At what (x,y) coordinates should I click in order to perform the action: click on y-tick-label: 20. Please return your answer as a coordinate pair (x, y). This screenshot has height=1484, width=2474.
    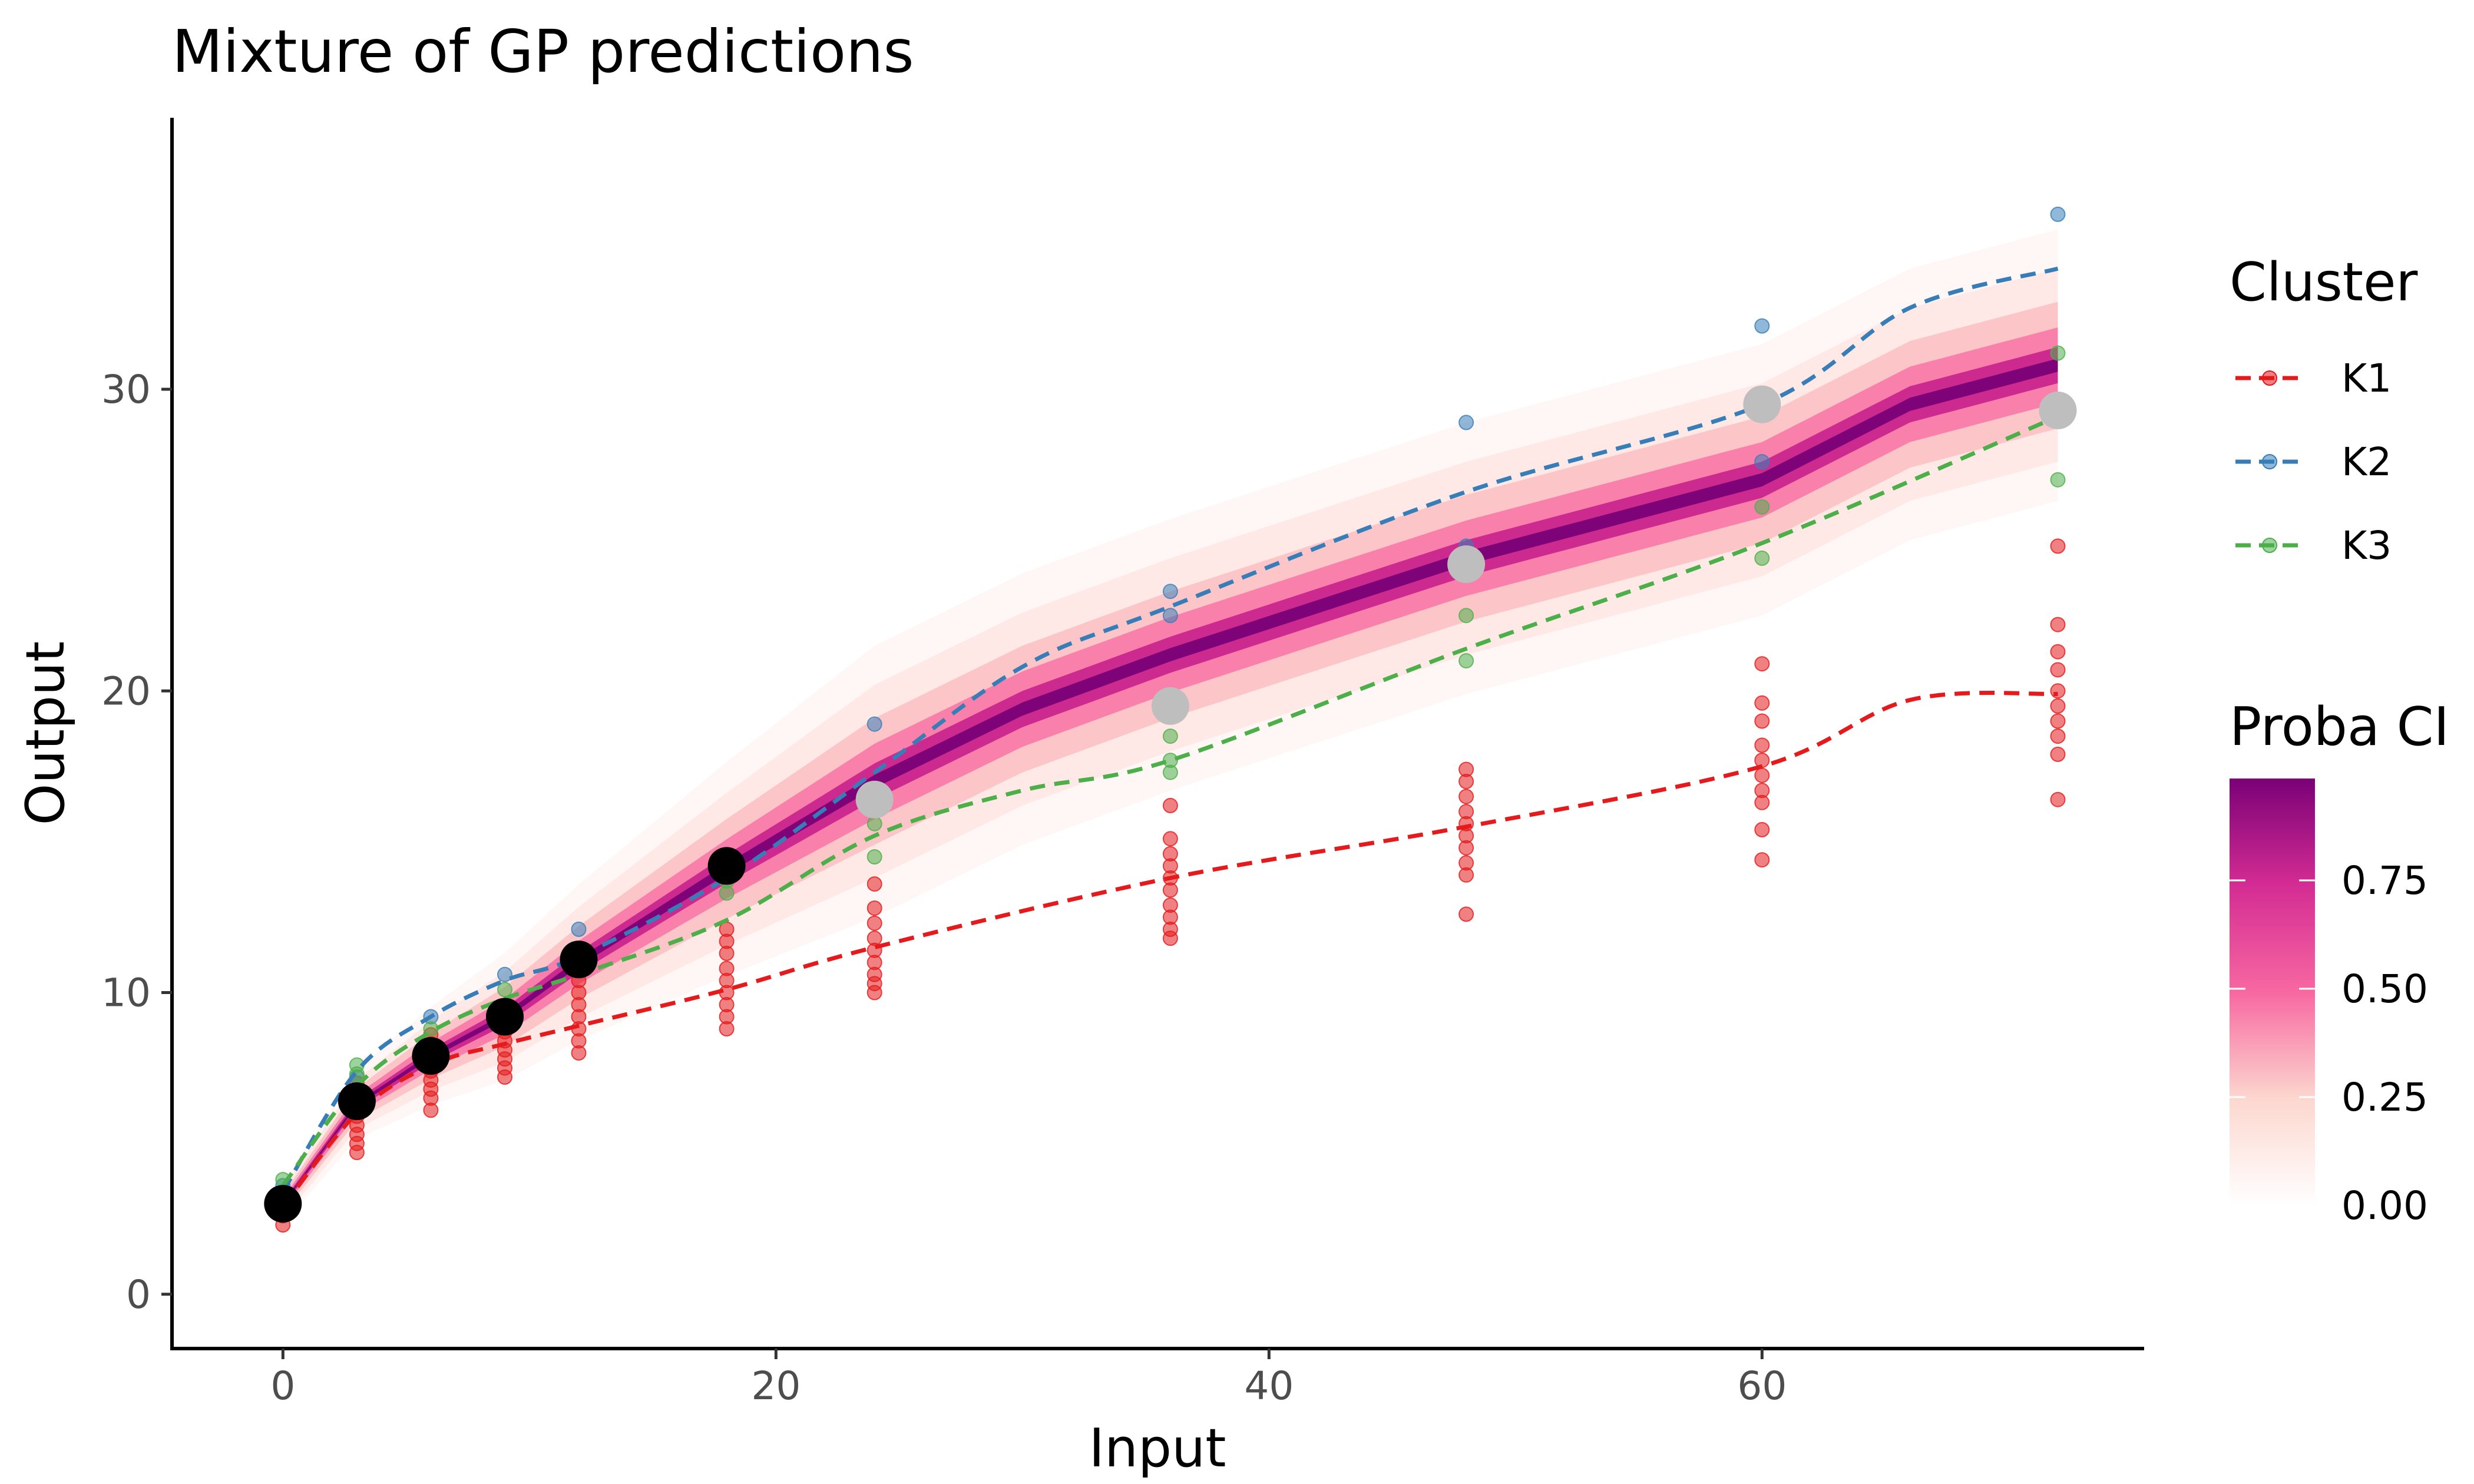
    Looking at the image, I should click on (126, 691).